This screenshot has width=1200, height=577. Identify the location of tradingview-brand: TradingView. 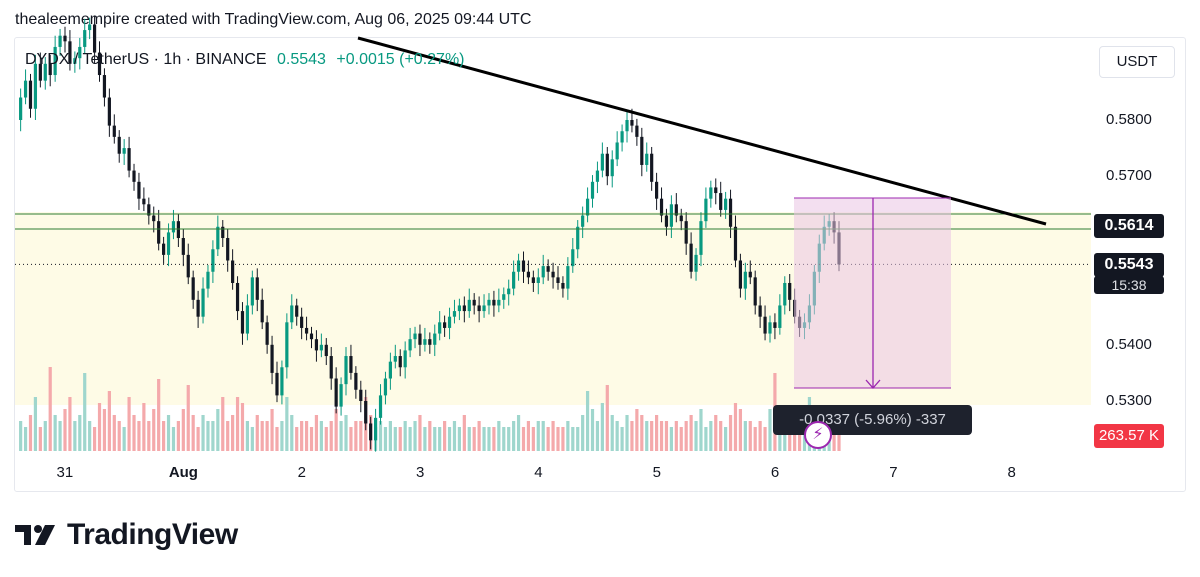
(126, 535).